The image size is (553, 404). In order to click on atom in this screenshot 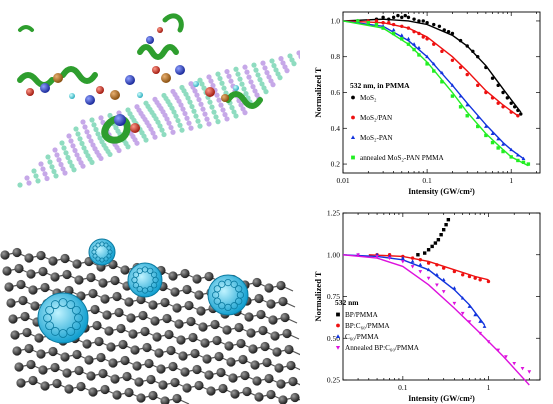, I will do `click(196, 84)`.